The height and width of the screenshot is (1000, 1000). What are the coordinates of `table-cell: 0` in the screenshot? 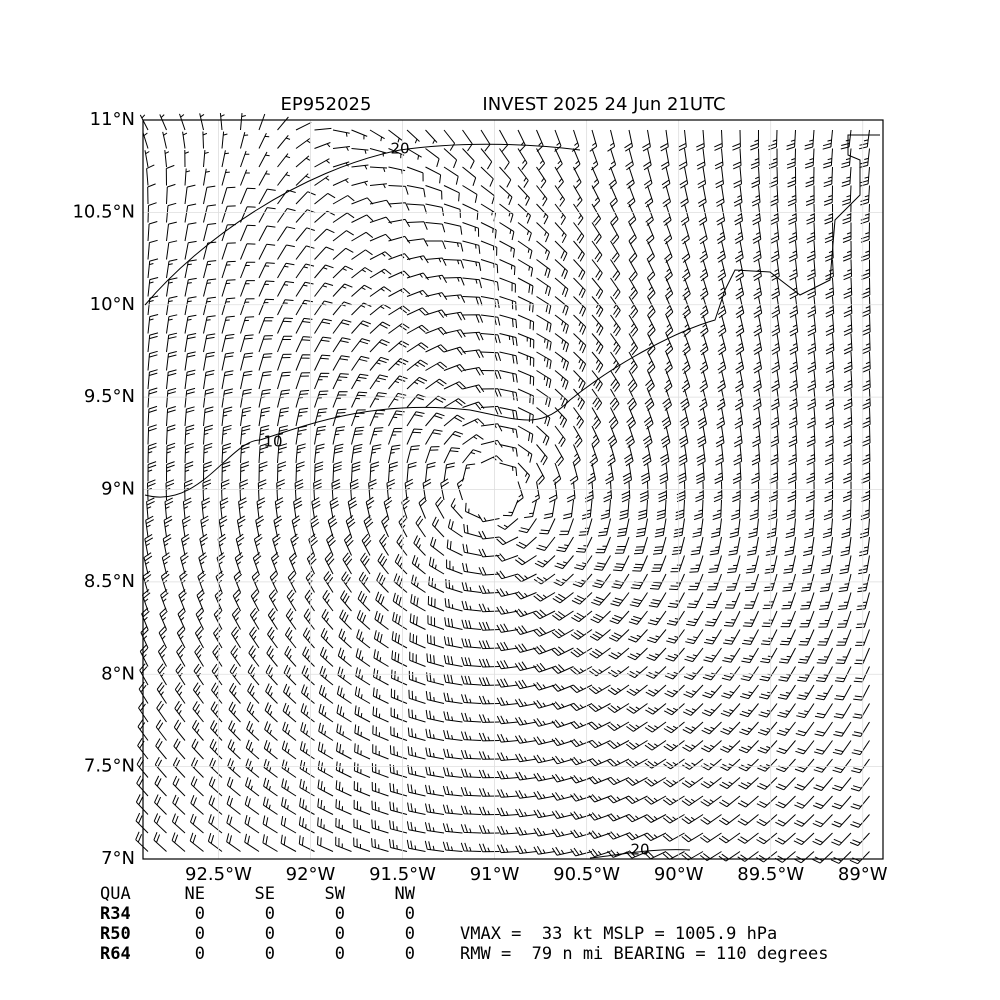 It's located at (340, 934).